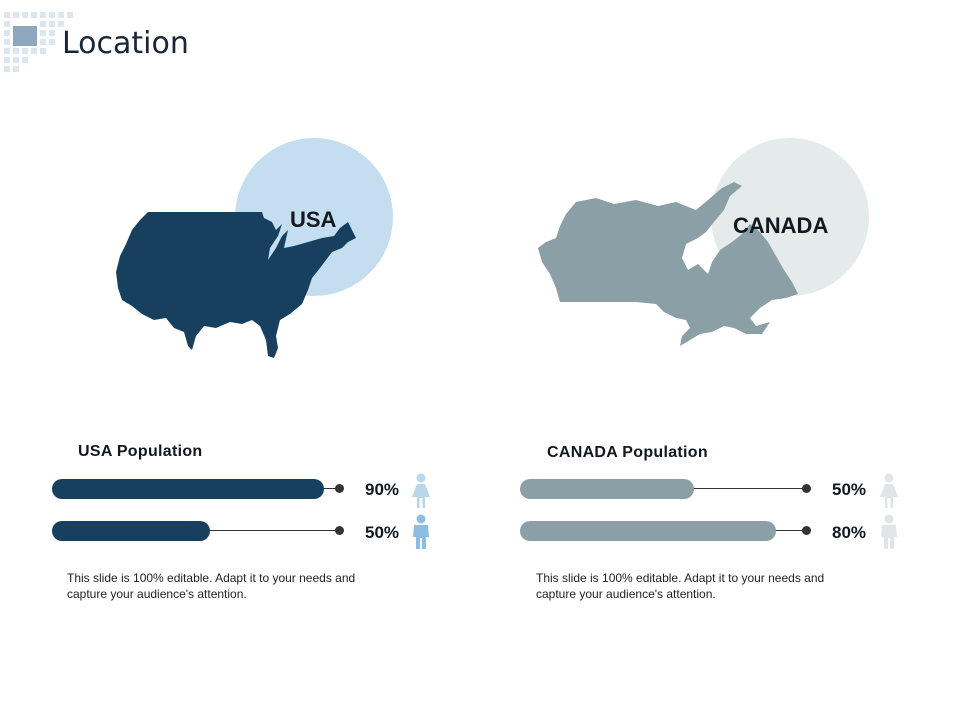  What do you see at coordinates (236, 285) in the screenshot?
I see `usa-map-icon` at bounding box center [236, 285].